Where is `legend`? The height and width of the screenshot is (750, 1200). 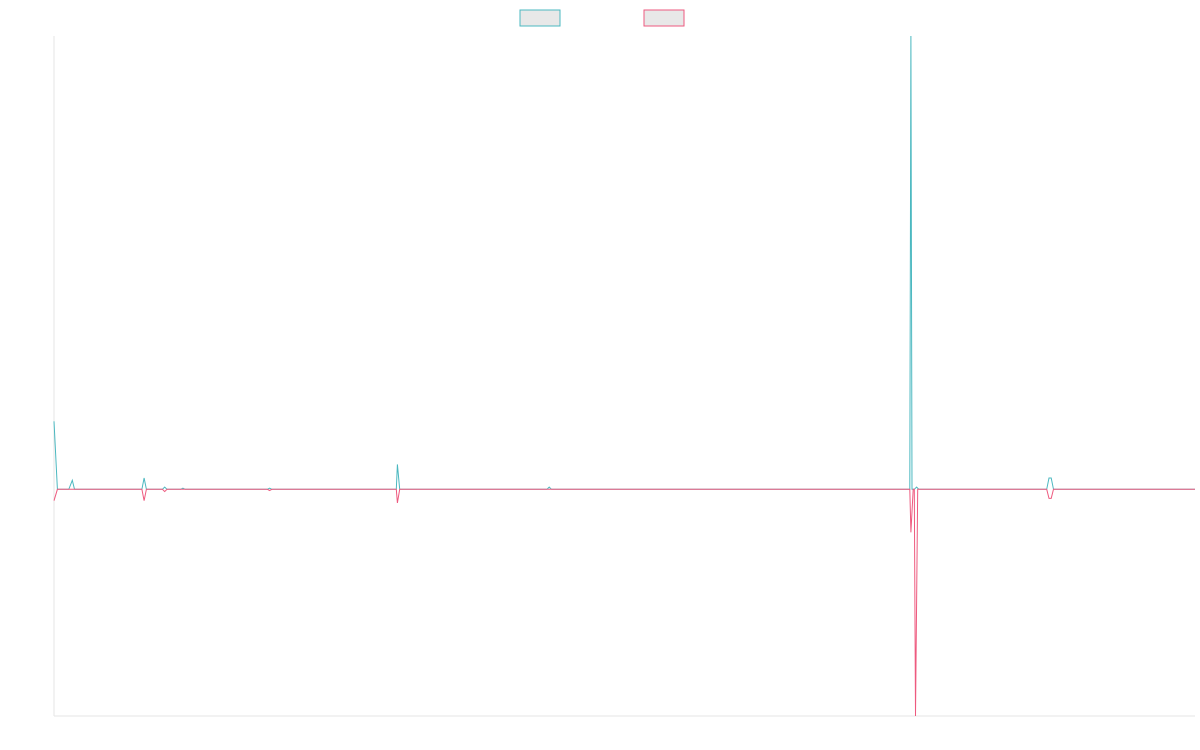
legend is located at coordinates (602, 18).